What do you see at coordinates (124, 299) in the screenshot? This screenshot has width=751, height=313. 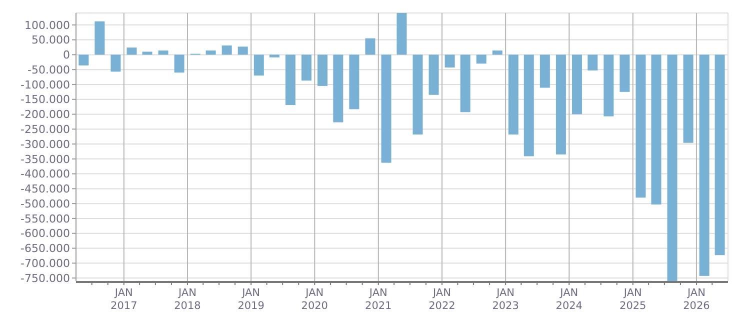 I see `x-tick-label: JAN 2017` at bounding box center [124, 299].